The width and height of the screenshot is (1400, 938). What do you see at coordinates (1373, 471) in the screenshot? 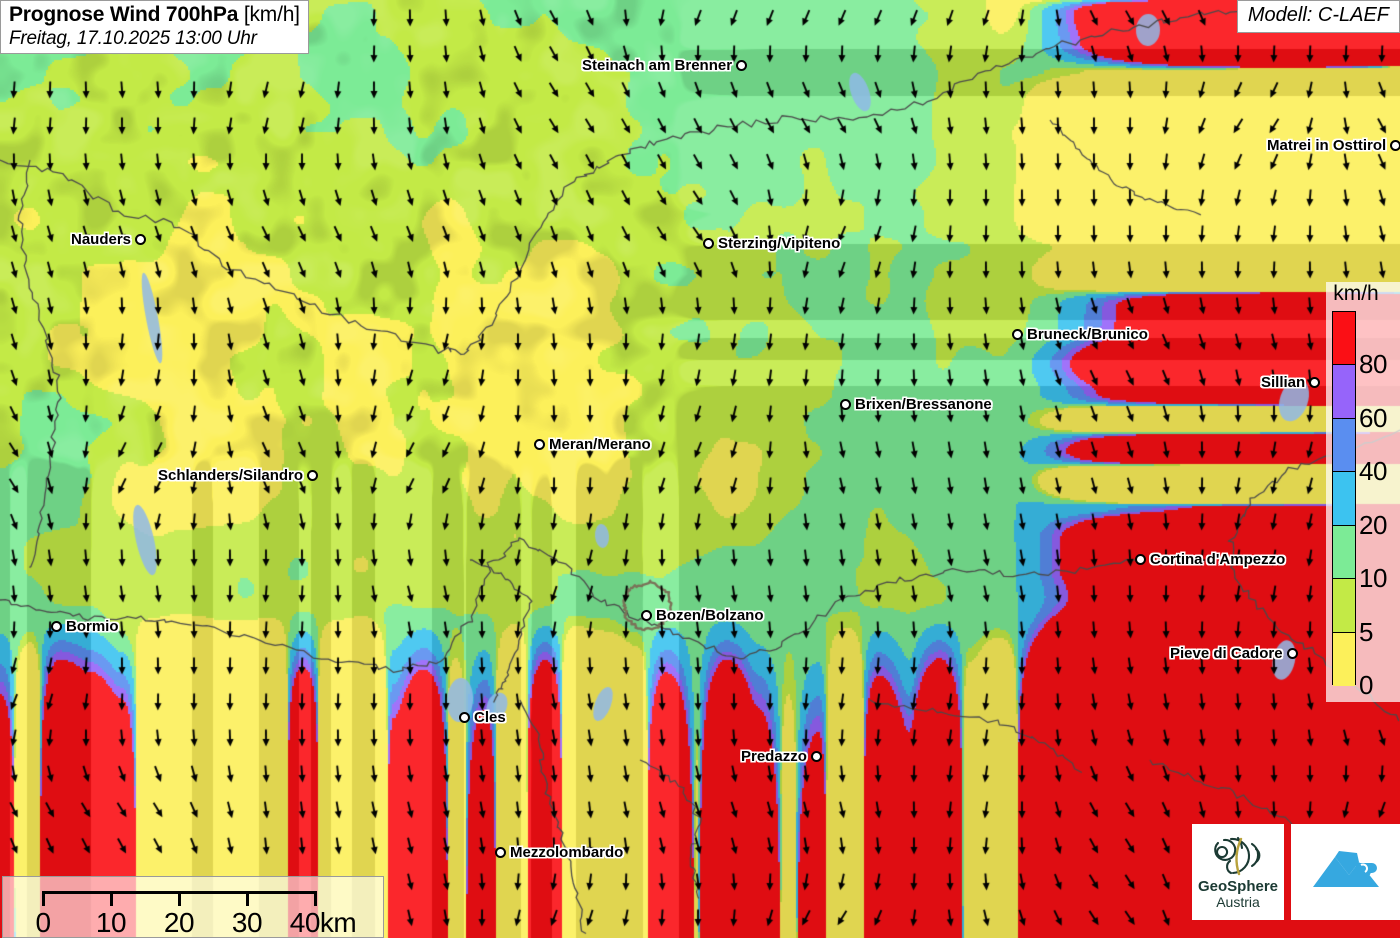
I see `legend-tick-40: 40` at bounding box center [1373, 471].